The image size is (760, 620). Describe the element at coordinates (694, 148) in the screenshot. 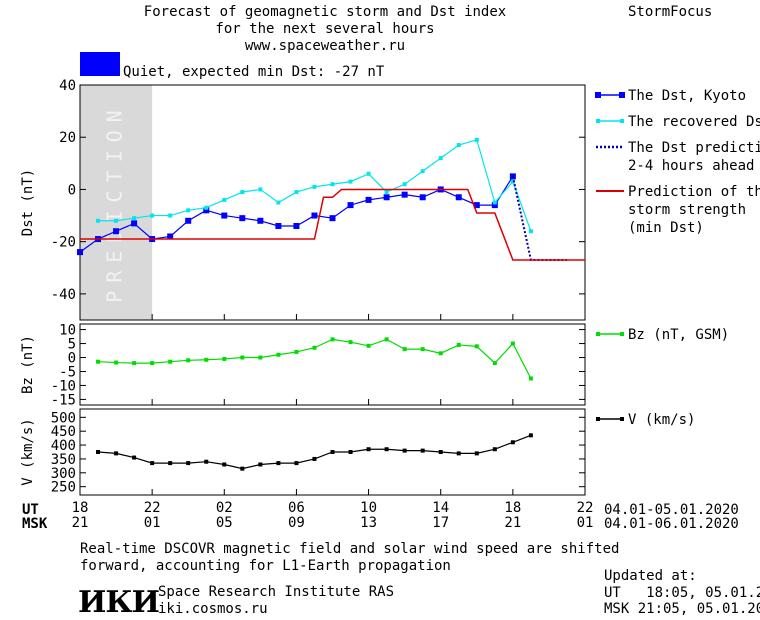

I see `legend-label: The Dst prediction` at that location.